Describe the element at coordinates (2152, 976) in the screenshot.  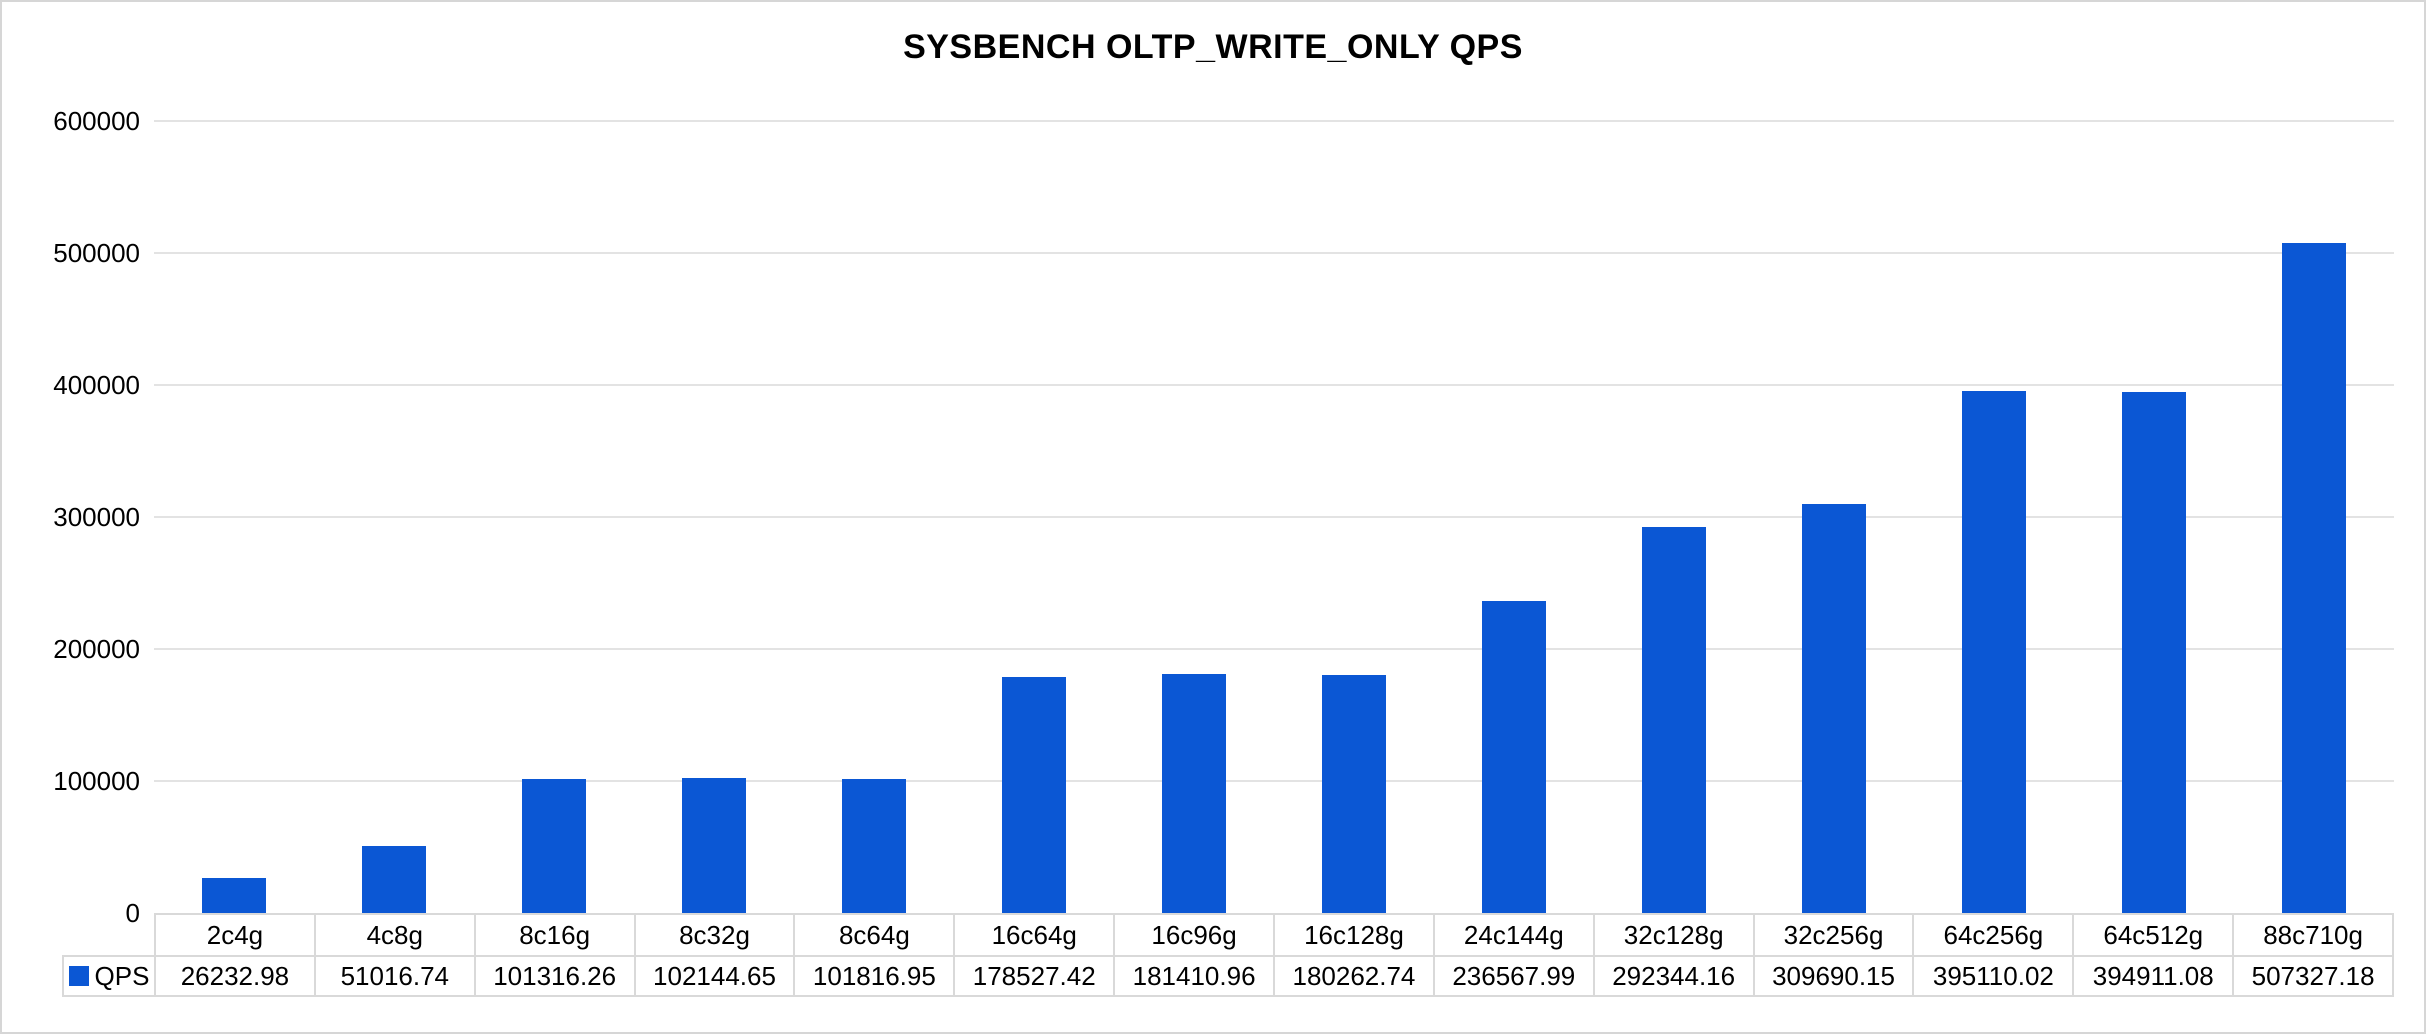
I see `value-cell: 394911.08` at that location.